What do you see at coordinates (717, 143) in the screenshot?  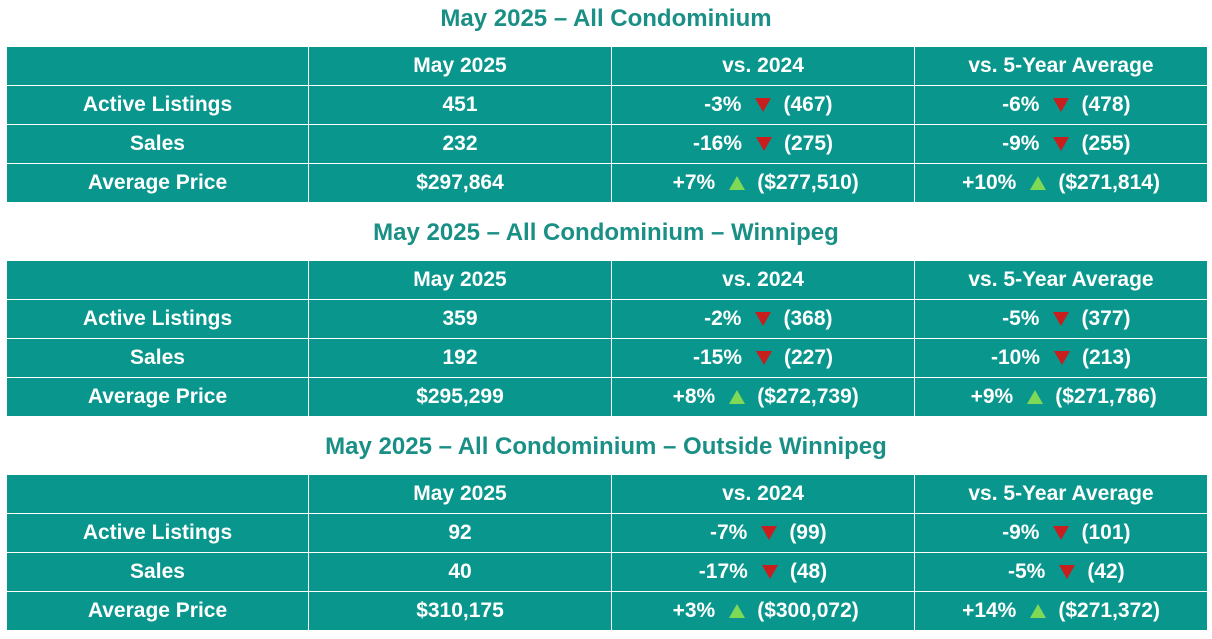 I see `percent-change: -16%` at bounding box center [717, 143].